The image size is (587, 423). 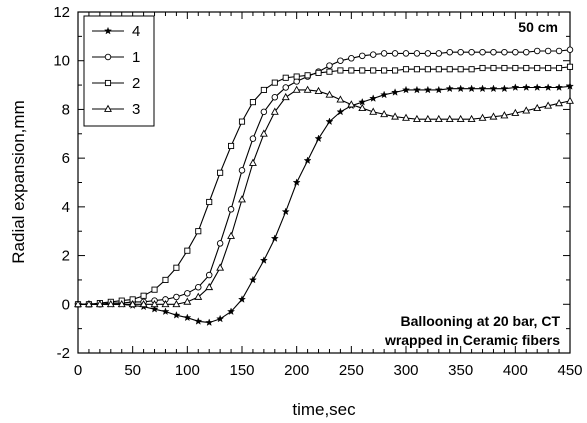 What do you see at coordinates (351, 370) in the screenshot?
I see `x-tick-label: 250` at bounding box center [351, 370].